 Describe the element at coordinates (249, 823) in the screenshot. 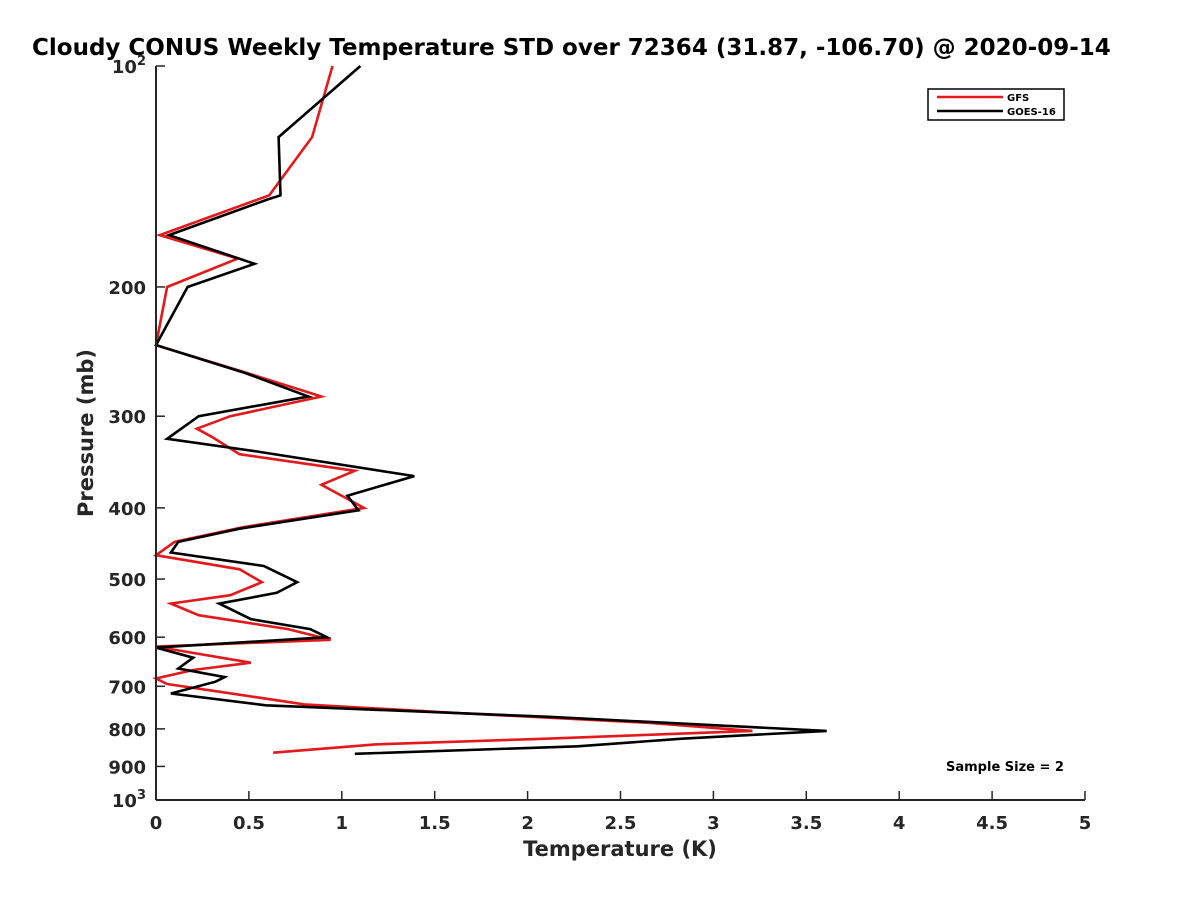

I see `x-tick-label: 0.5` at that location.